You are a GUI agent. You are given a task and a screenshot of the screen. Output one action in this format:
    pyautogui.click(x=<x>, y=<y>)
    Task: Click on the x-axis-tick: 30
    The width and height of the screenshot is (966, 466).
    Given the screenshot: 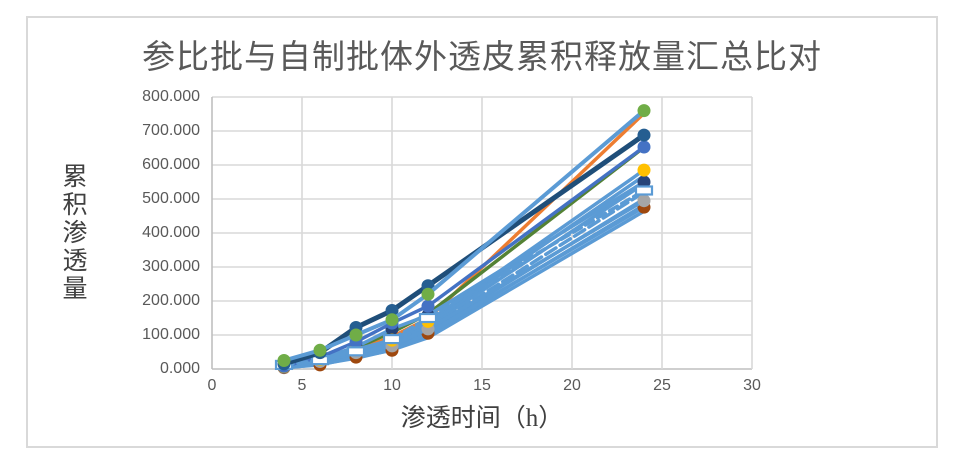 What is the action you would take?
    pyautogui.click(x=752, y=385)
    